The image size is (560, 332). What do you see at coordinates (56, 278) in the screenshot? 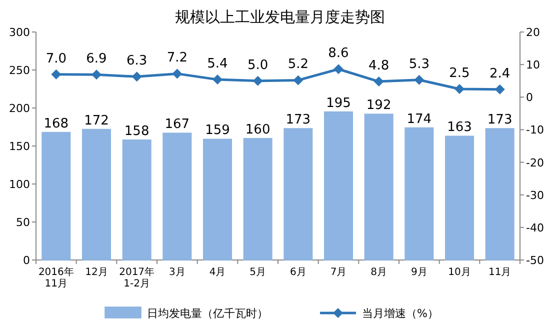
I see `x-tick-label: 2016年 11月` at bounding box center [56, 278].